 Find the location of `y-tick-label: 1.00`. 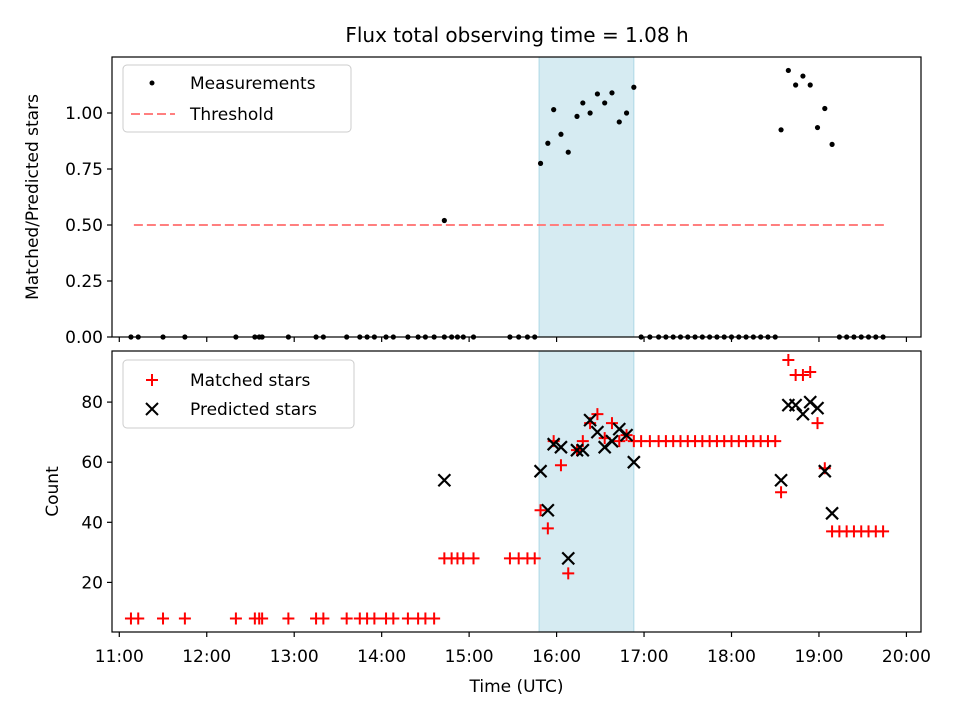

y-tick-label: 1.00 is located at coordinates (84, 114).